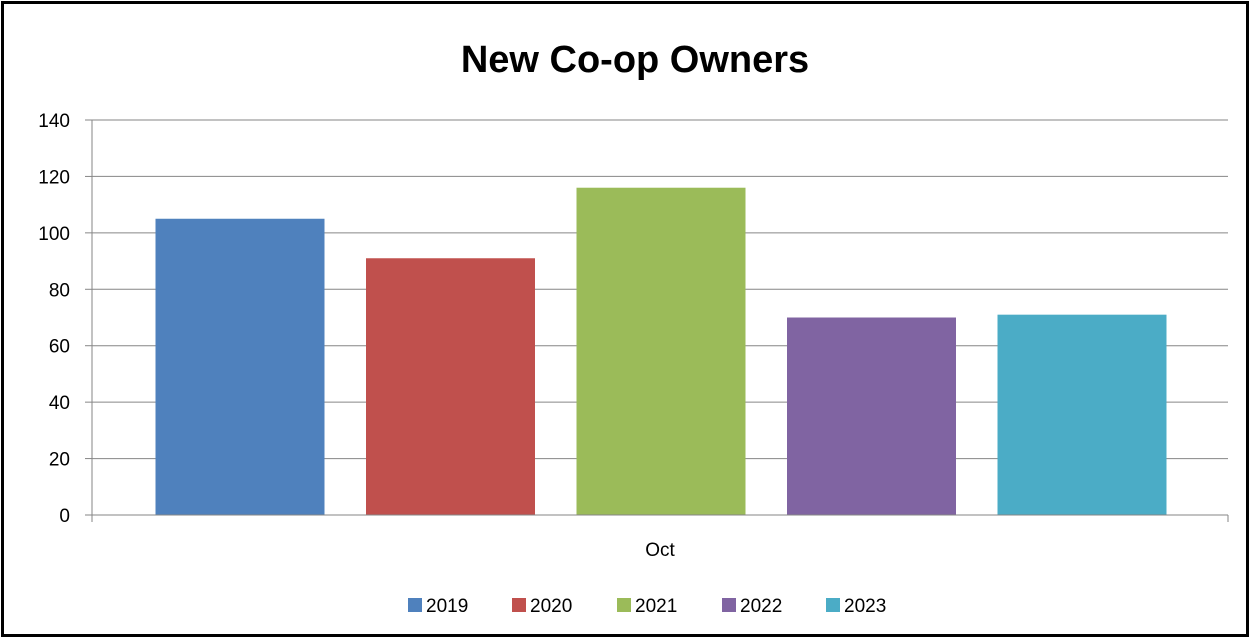 The image size is (1254, 641). What do you see at coordinates (871, 416) in the screenshot?
I see `bar-2022` at bounding box center [871, 416].